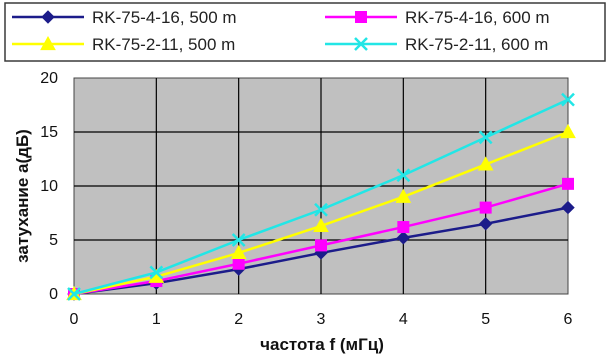  I want to click on x-axis-title: частота f (мГц), so click(322, 344).